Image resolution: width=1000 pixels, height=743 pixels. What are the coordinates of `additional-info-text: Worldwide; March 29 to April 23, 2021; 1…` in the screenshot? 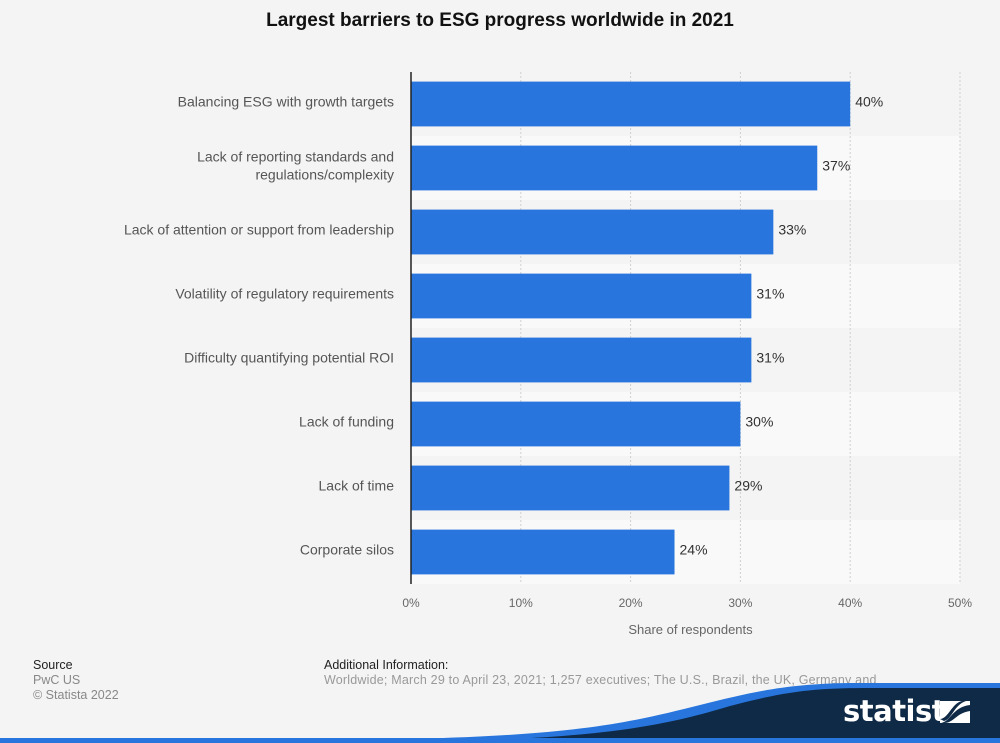 It's located at (600, 680).